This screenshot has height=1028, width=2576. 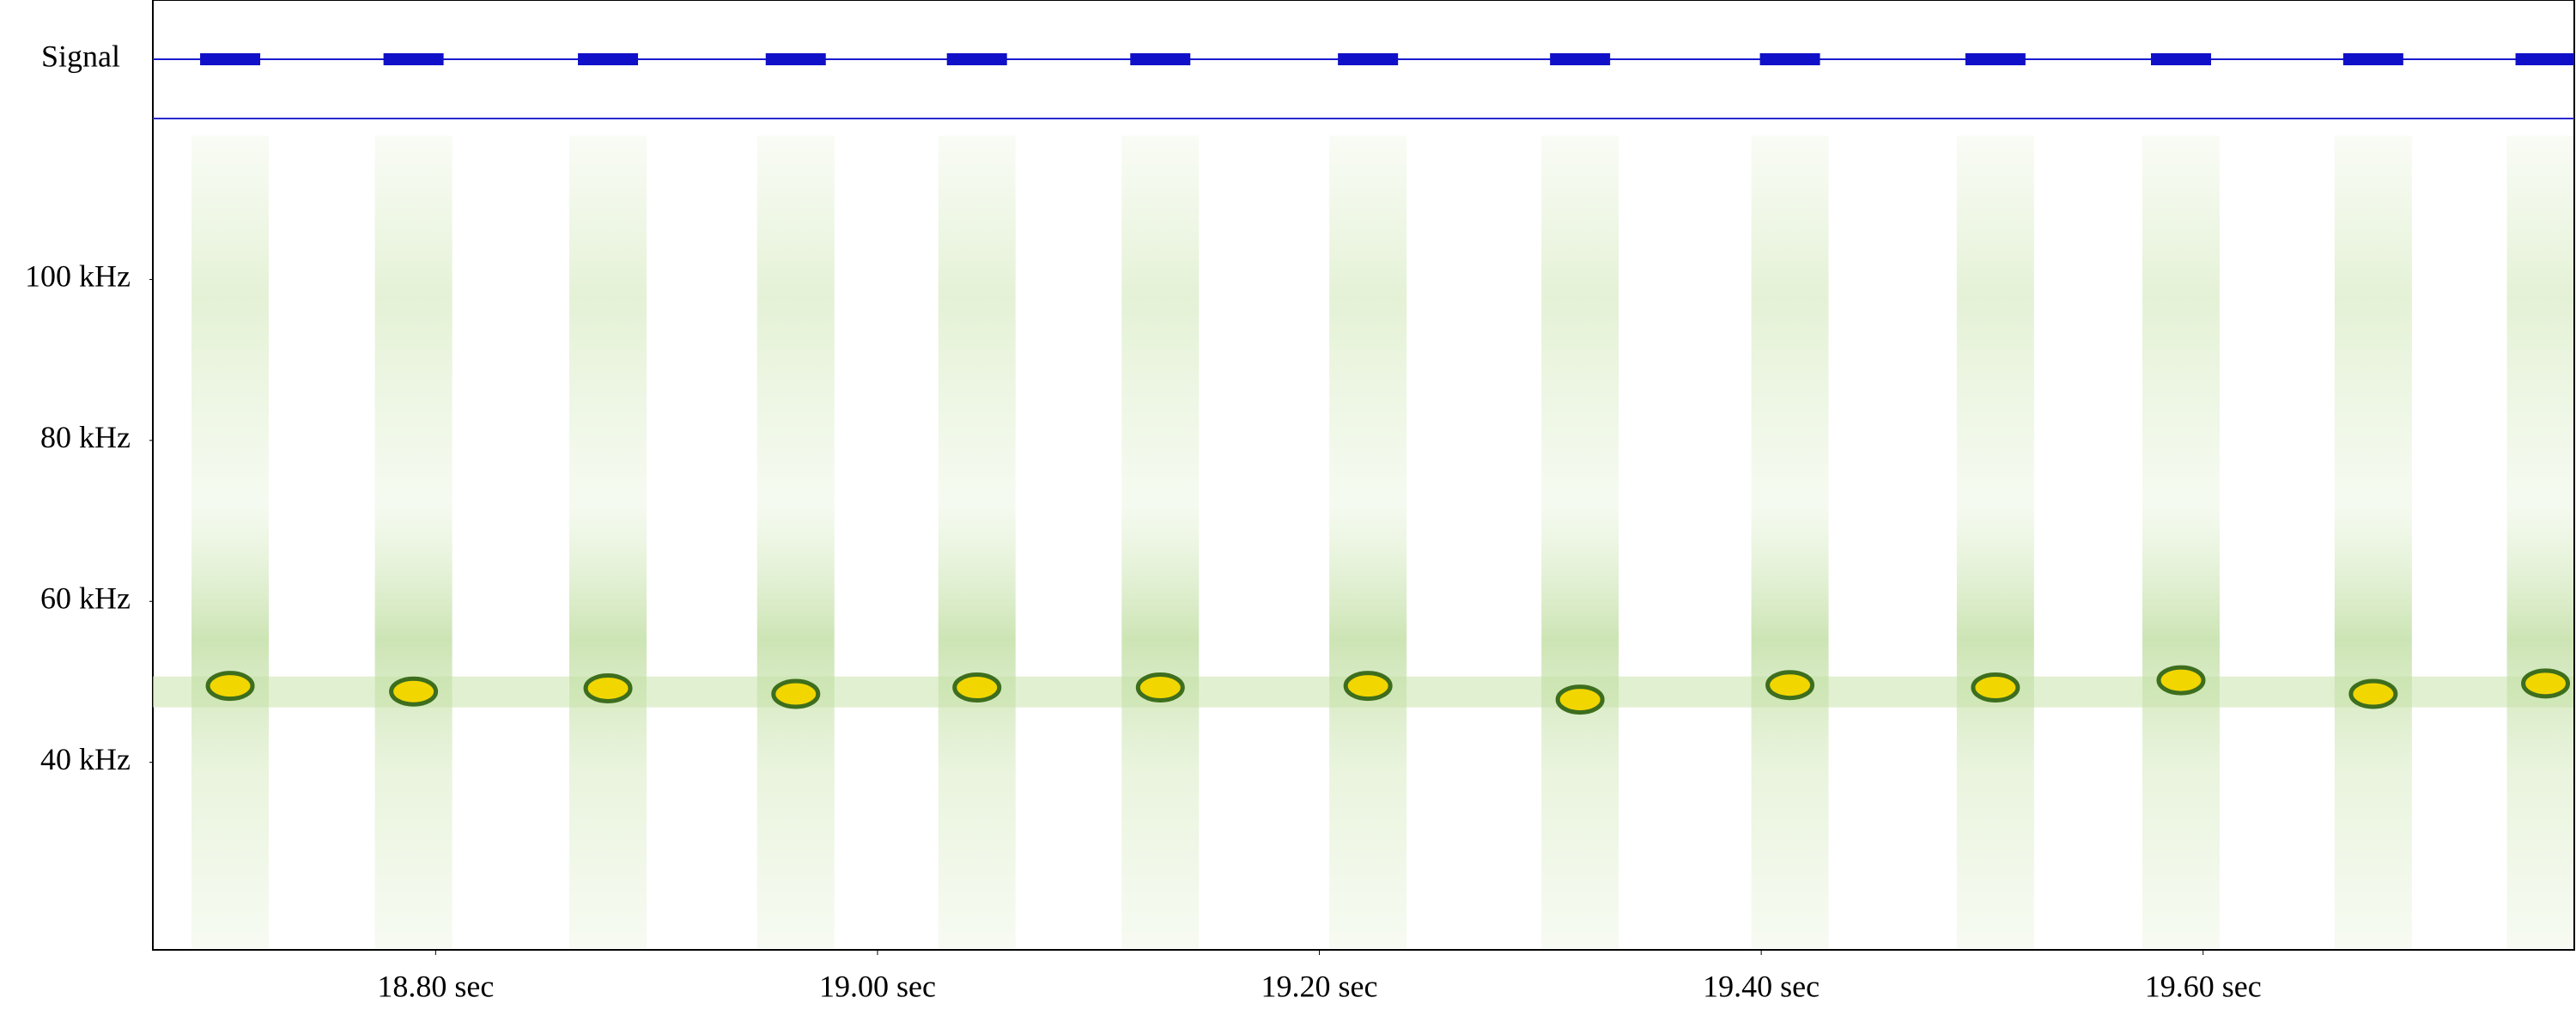 What do you see at coordinates (1319, 986) in the screenshot?
I see `x-tick-label: 19.20 sec` at bounding box center [1319, 986].